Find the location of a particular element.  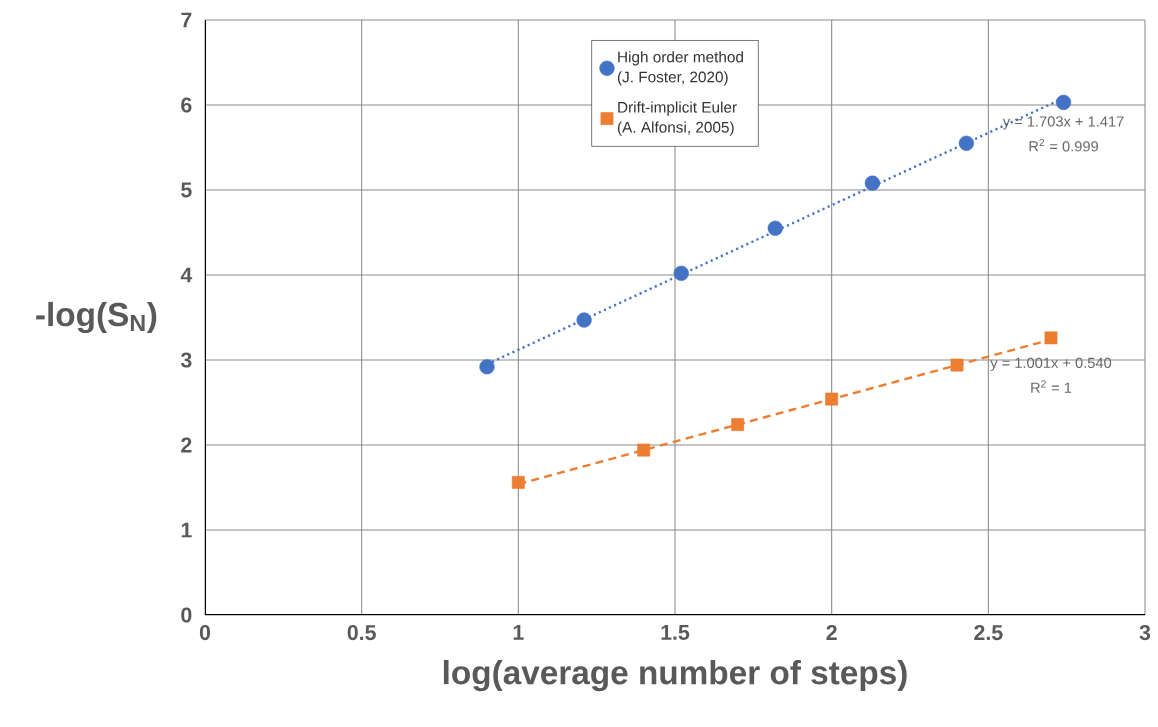

x-tick-label: 2 is located at coordinates (831, 632).